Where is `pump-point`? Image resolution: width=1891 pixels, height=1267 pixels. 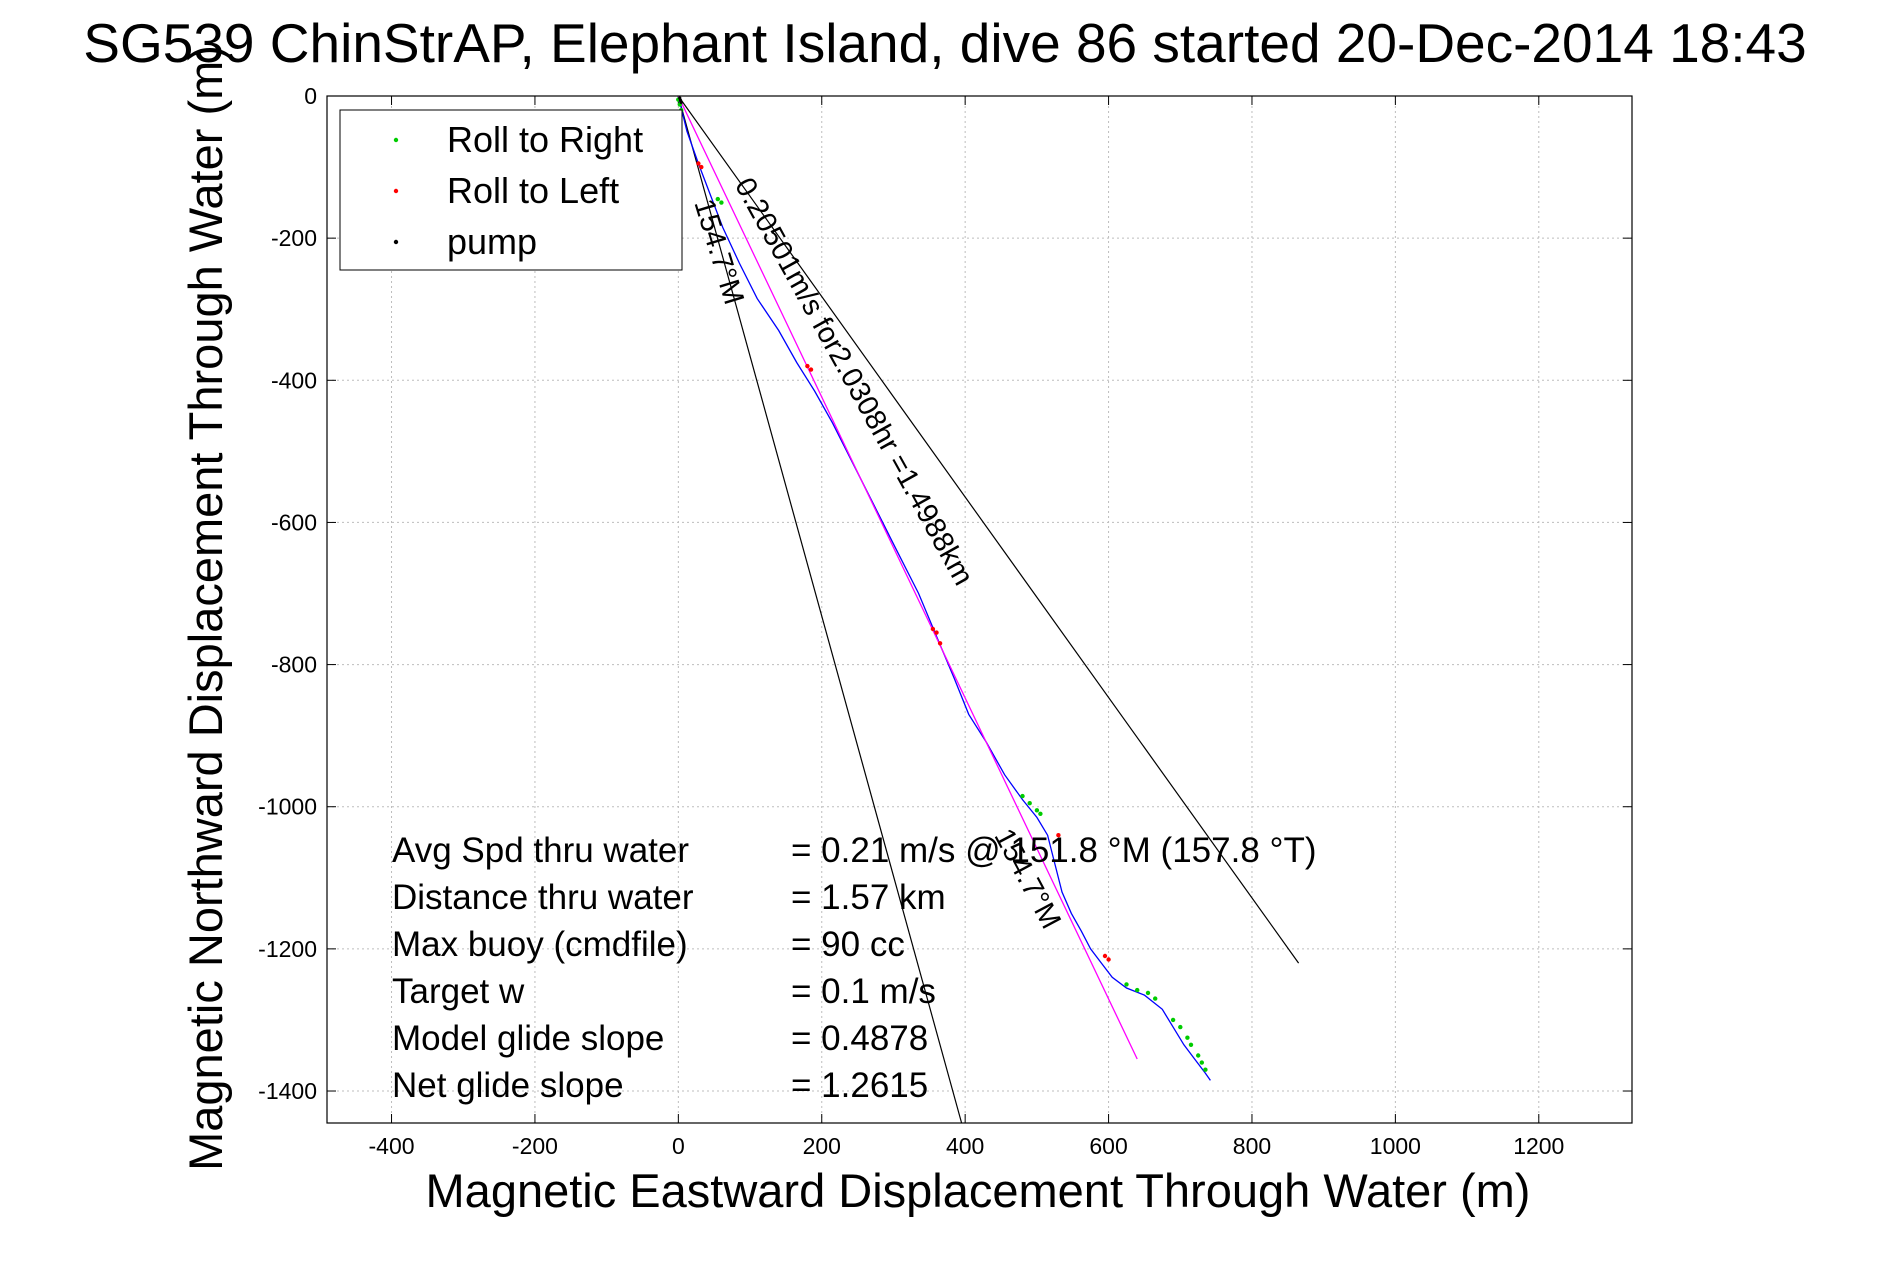 pump-point is located at coordinates (681, 102).